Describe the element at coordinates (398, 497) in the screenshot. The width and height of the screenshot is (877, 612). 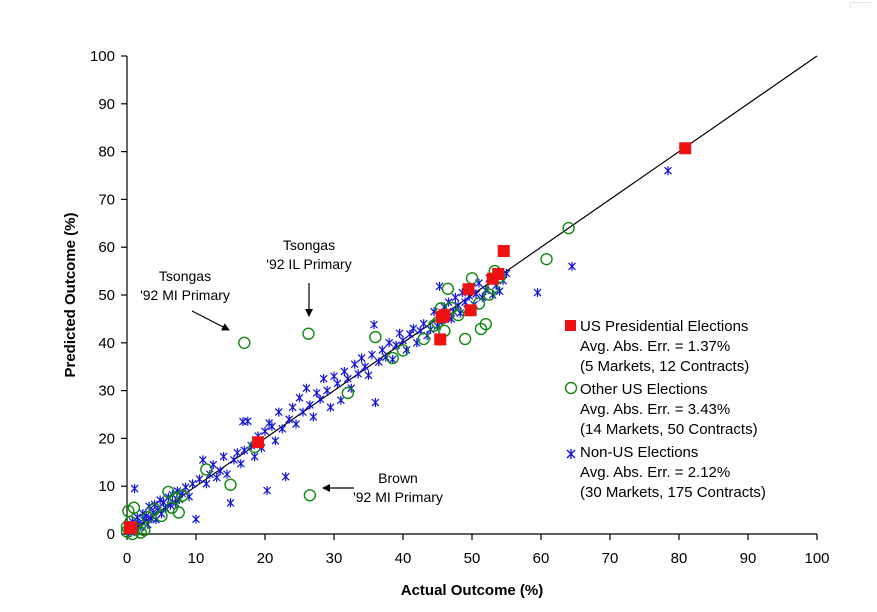
I see `annotation-brown-mi-line2: '92 MI Primary` at that location.